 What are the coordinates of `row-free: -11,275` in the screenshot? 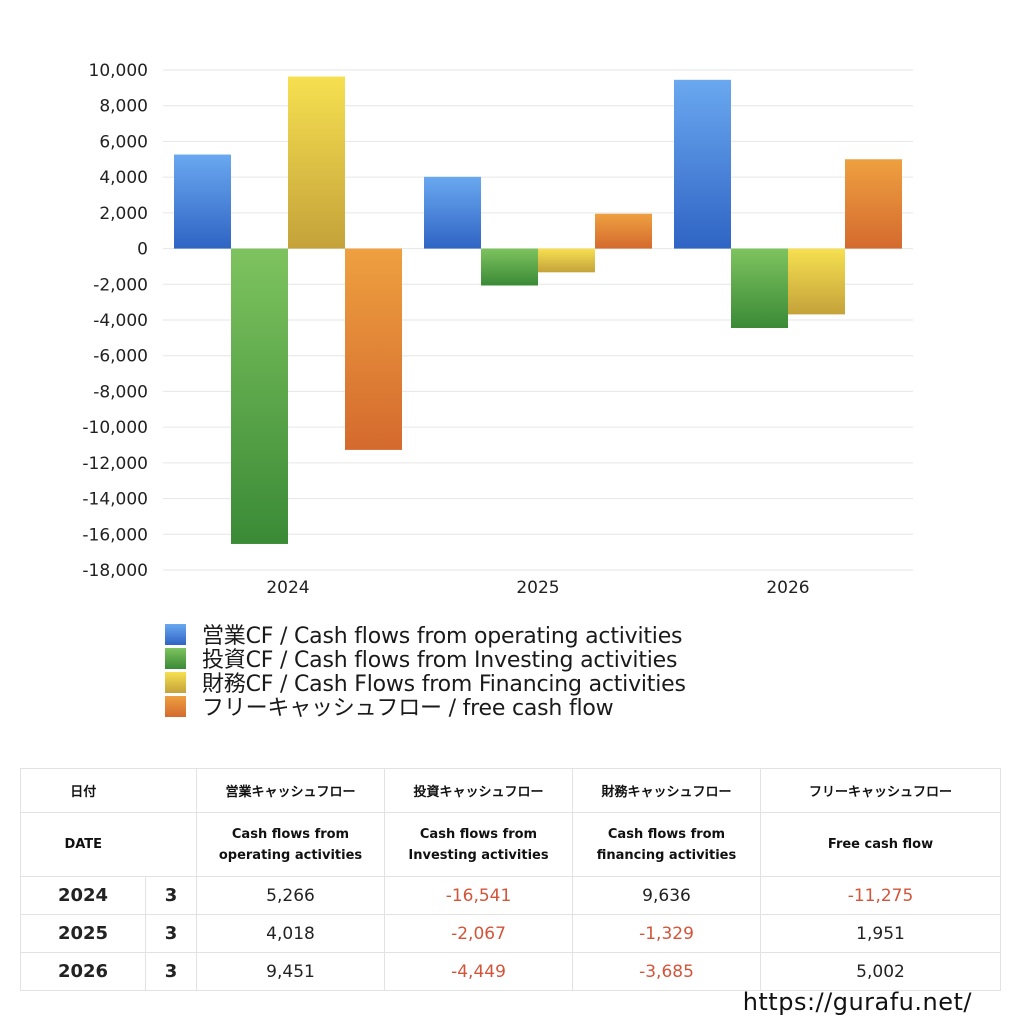 It's located at (880, 895).